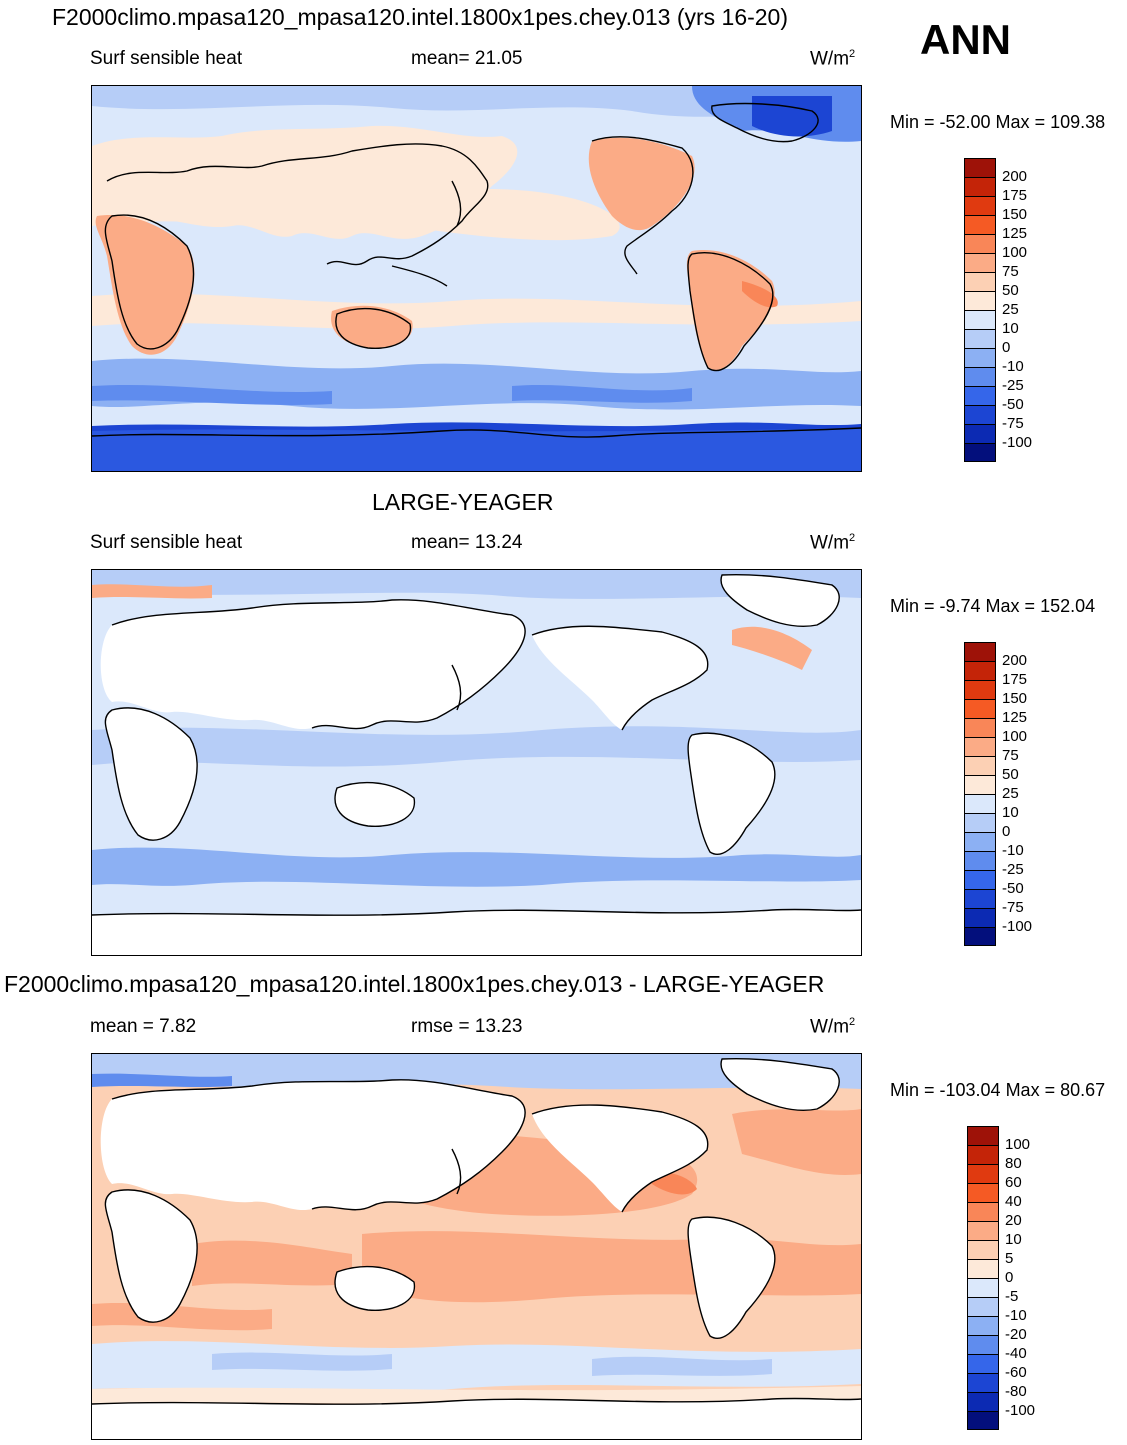 Image resolution: width=1127 pixels, height=1445 pixels. Describe the element at coordinates (1013, 1182) in the screenshot. I see `colorbar-tick-label: 60` at that location.